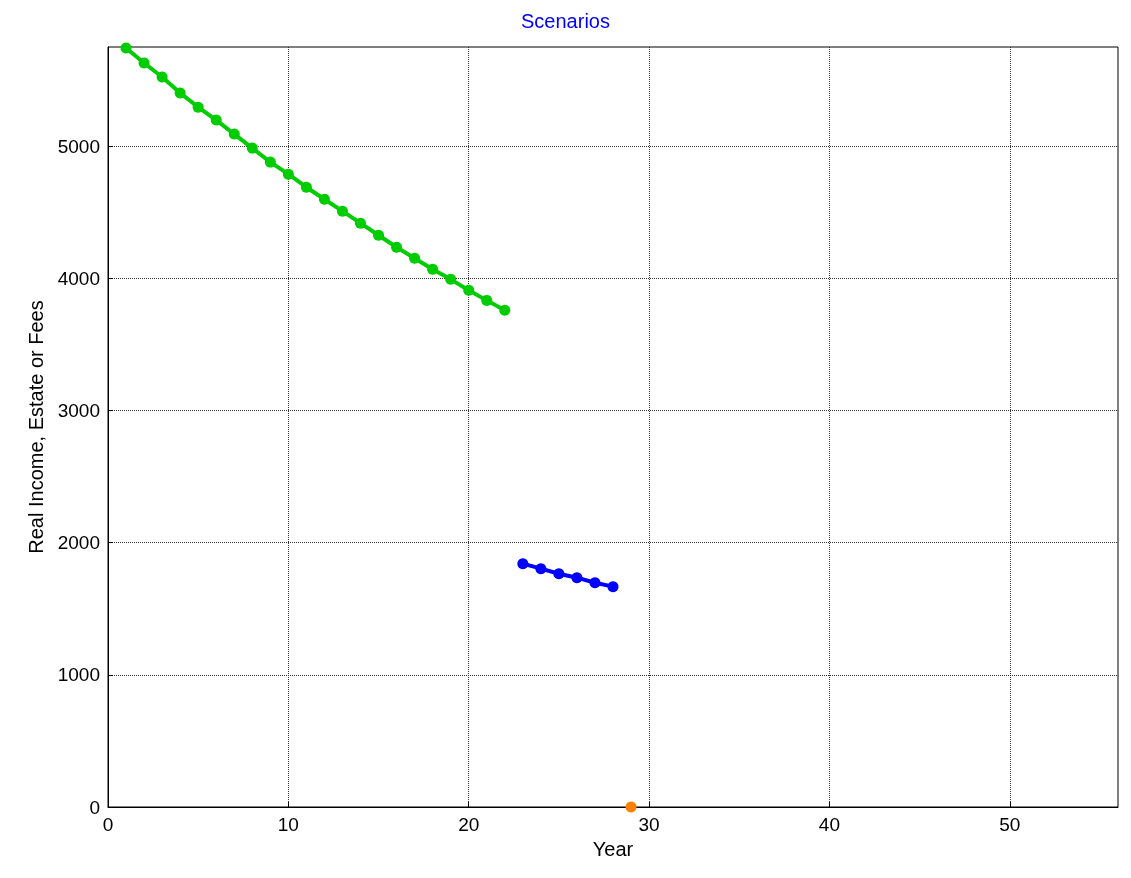  Describe the element at coordinates (78, 543) in the screenshot. I see `y-tick-label: 2000` at that location.